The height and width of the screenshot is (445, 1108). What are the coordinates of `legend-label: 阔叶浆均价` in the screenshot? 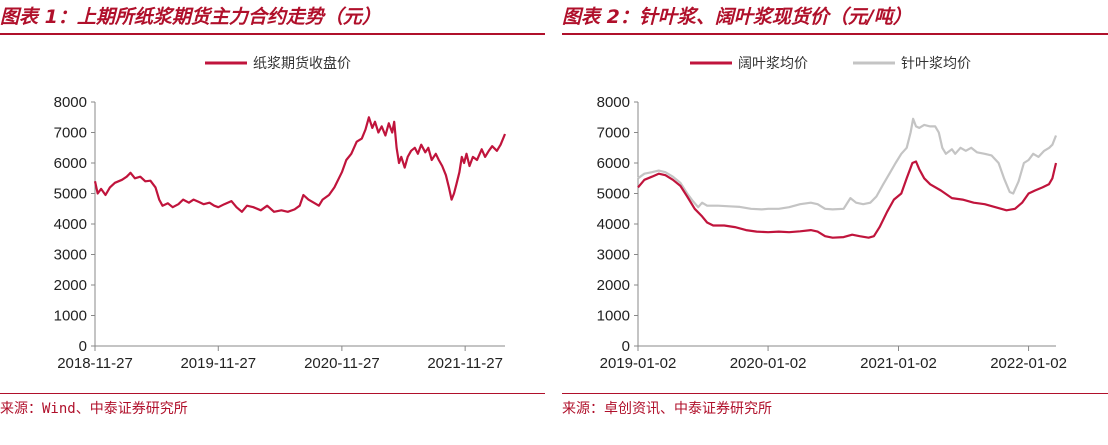 It's located at (773, 64).